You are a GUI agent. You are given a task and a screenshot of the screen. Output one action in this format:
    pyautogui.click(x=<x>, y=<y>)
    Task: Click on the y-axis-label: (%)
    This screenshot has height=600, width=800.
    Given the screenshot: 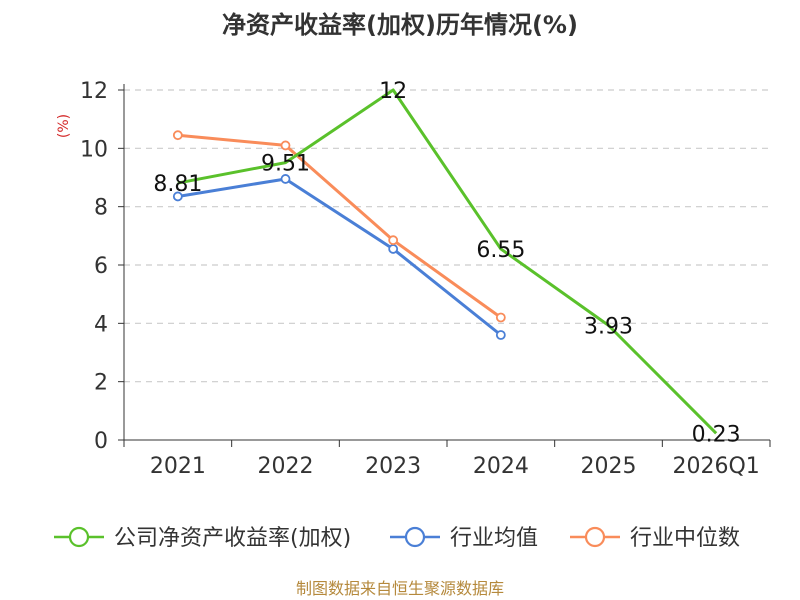 What is the action you would take?
    pyautogui.click(x=64, y=126)
    